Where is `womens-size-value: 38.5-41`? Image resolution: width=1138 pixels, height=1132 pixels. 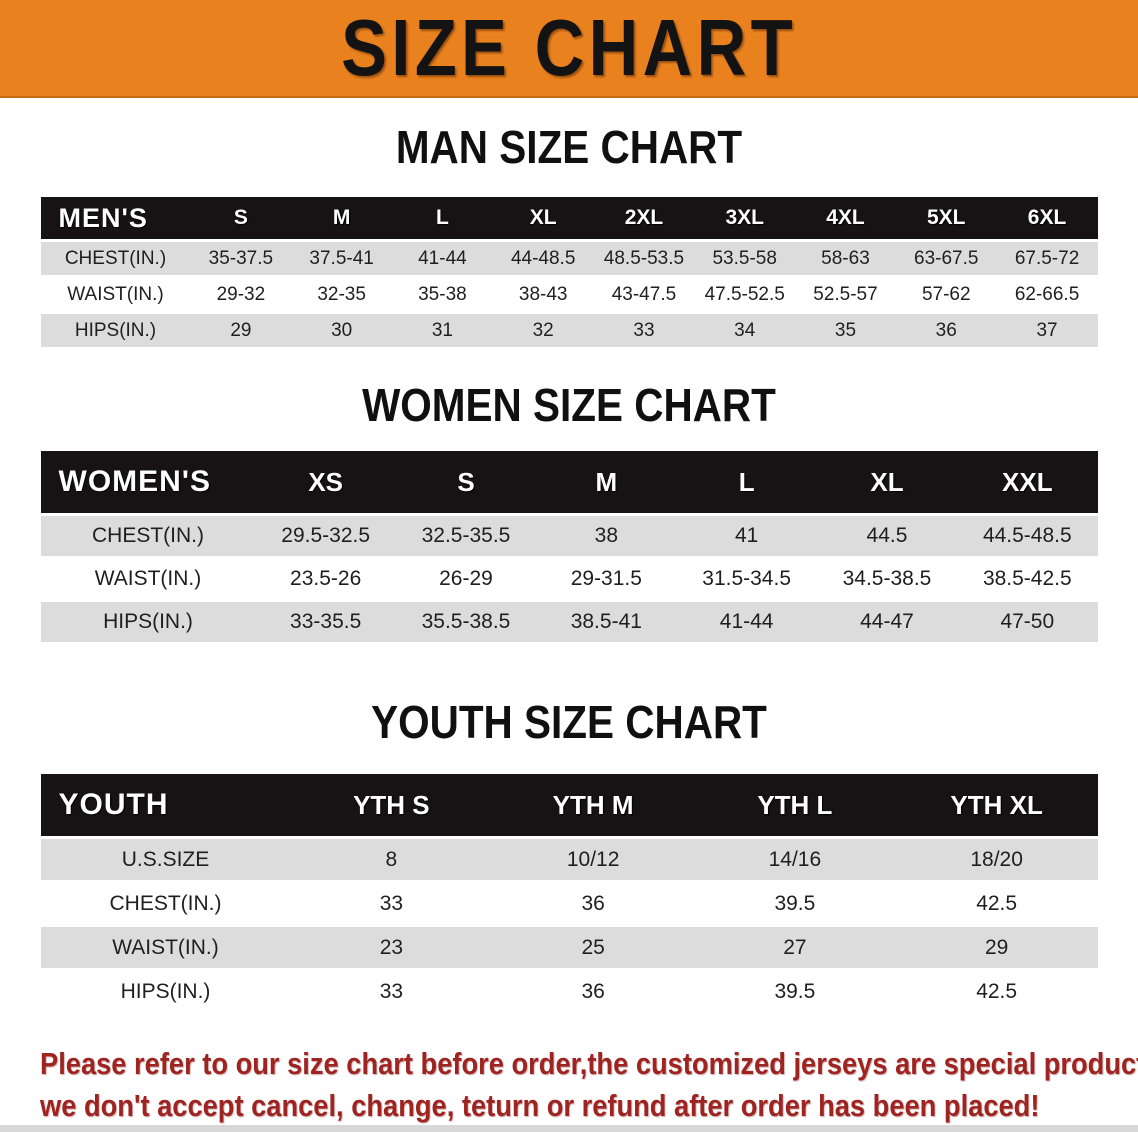
womens-size-value: 38.5-41 is located at coordinates (606, 622).